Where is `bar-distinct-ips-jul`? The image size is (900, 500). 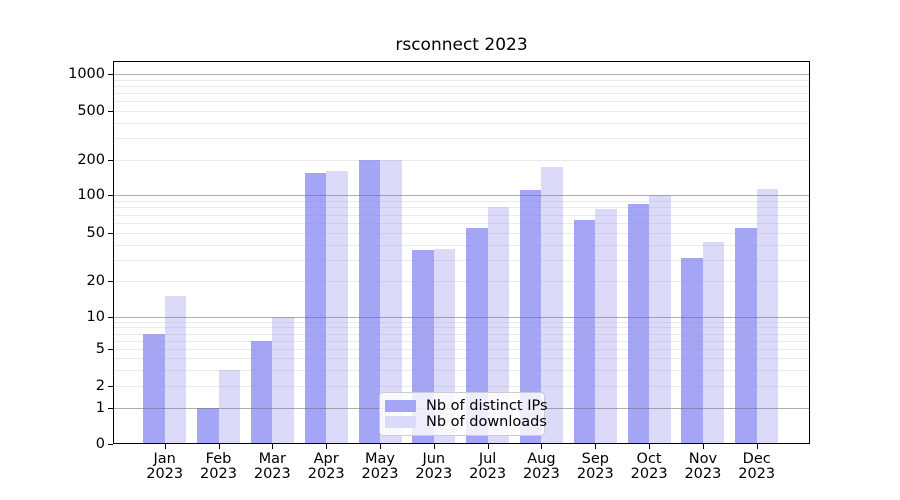
bar-distinct-ips-jul is located at coordinates (477, 335).